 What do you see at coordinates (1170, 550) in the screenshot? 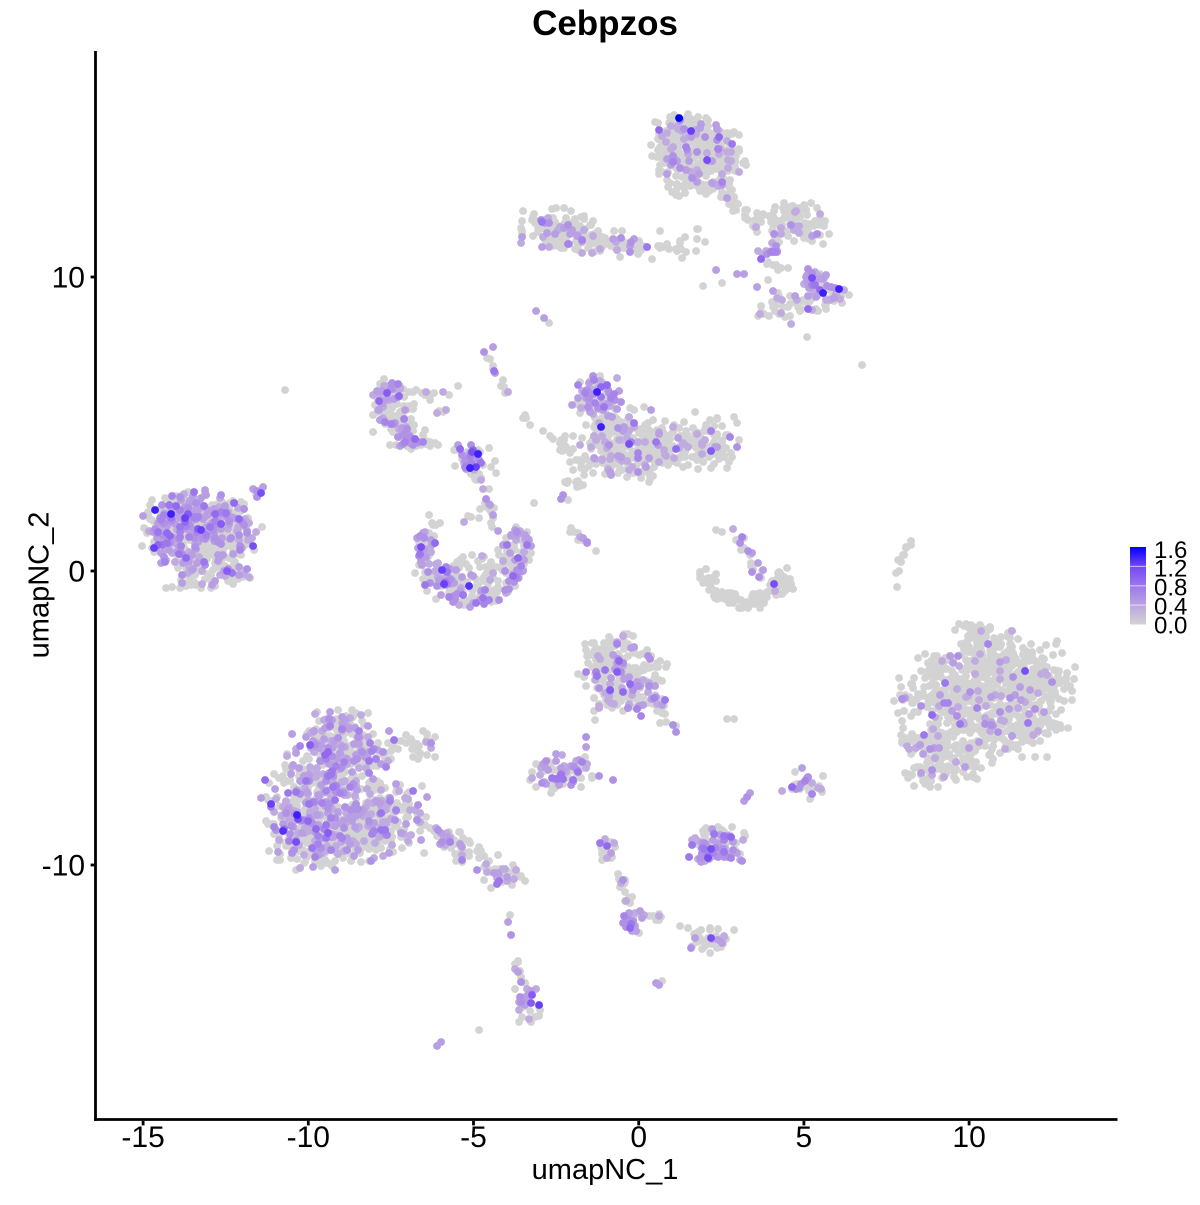
I see `svg-text: 1.6` at bounding box center [1170, 550].